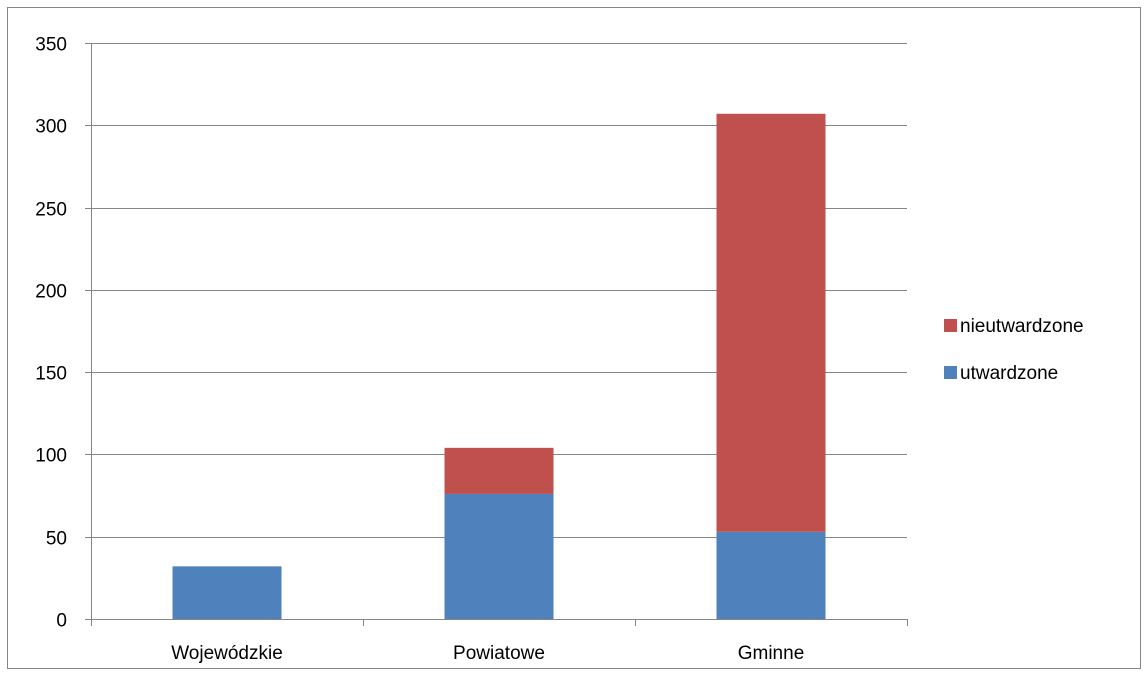 This screenshot has height=676, width=1148. I want to click on y-tick-label: 100, so click(51, 456).